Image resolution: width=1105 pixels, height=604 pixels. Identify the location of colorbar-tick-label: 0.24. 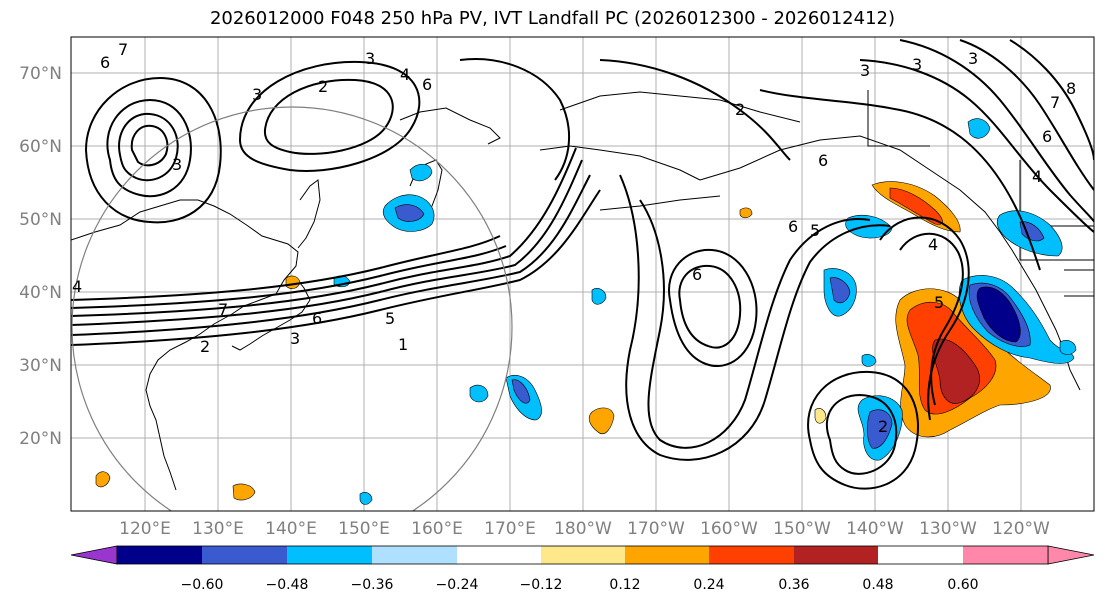
(708, 585).